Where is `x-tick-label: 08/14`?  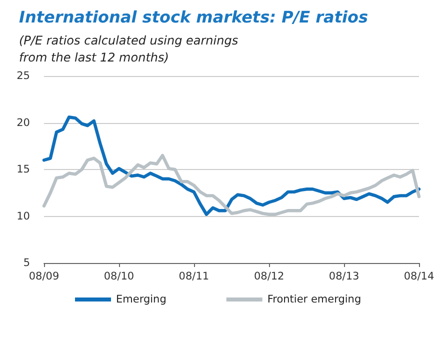 x-tick-label: 08/14 is located at coordinates (419, 276).